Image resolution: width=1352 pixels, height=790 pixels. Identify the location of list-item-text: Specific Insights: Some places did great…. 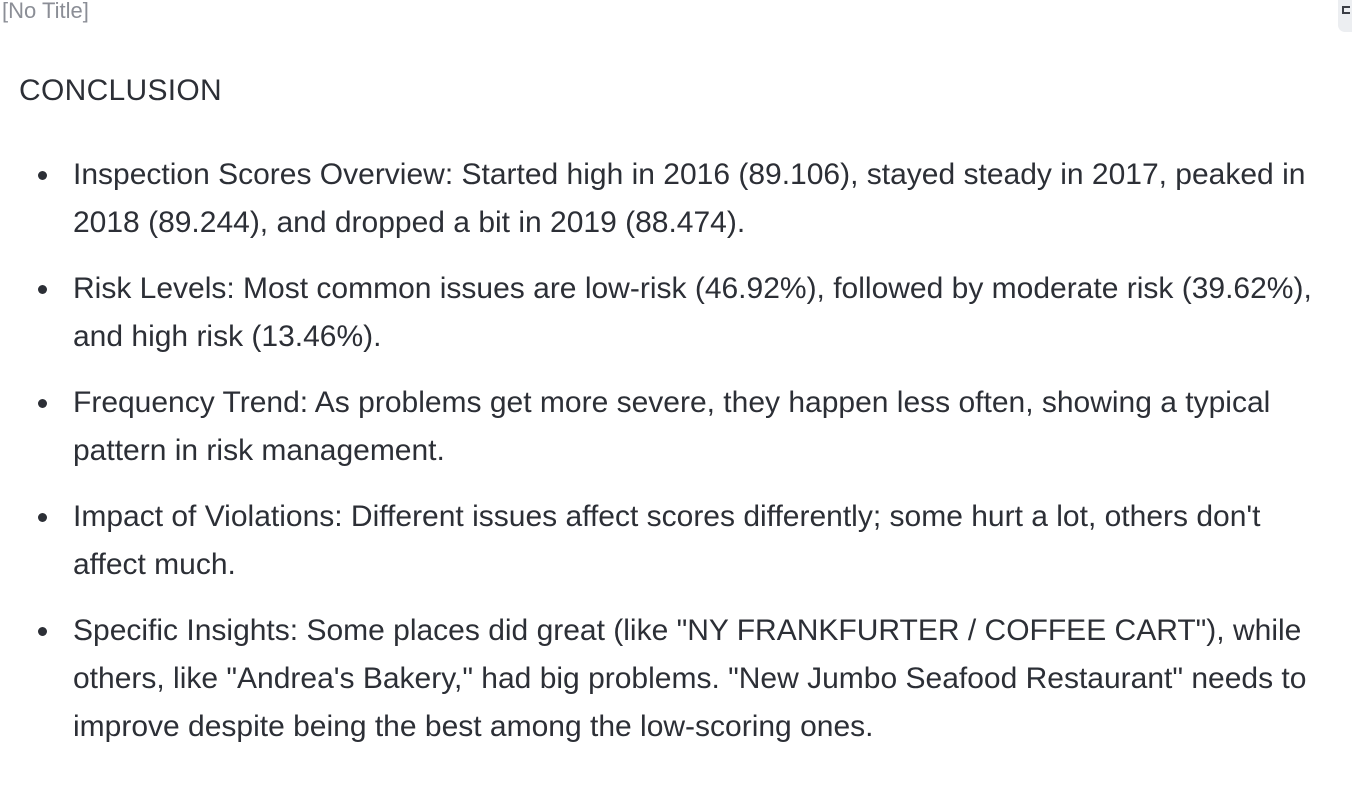
(690, 678).